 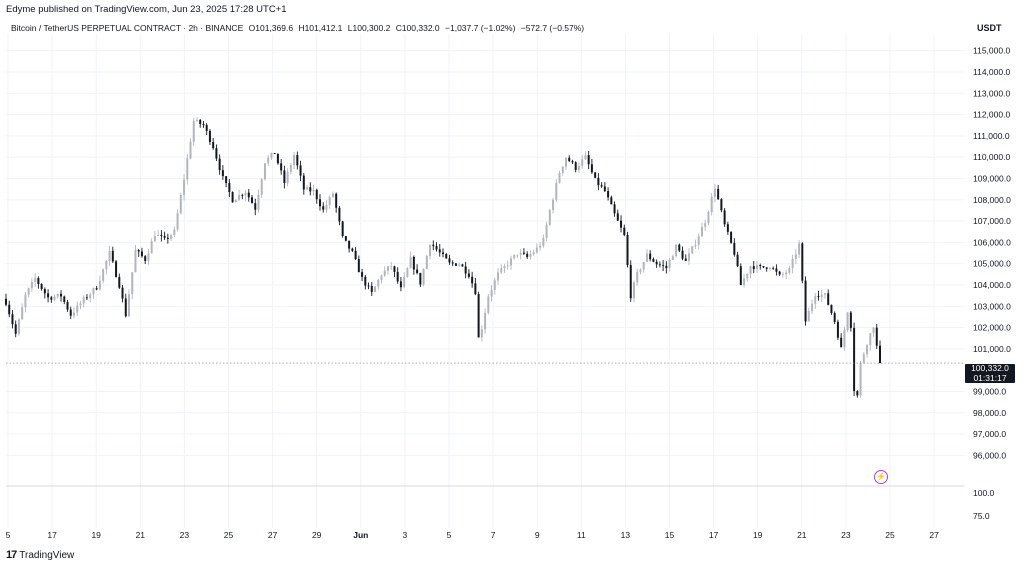 I want to click on time-tick-label: 3, so click(x=405, y=535).